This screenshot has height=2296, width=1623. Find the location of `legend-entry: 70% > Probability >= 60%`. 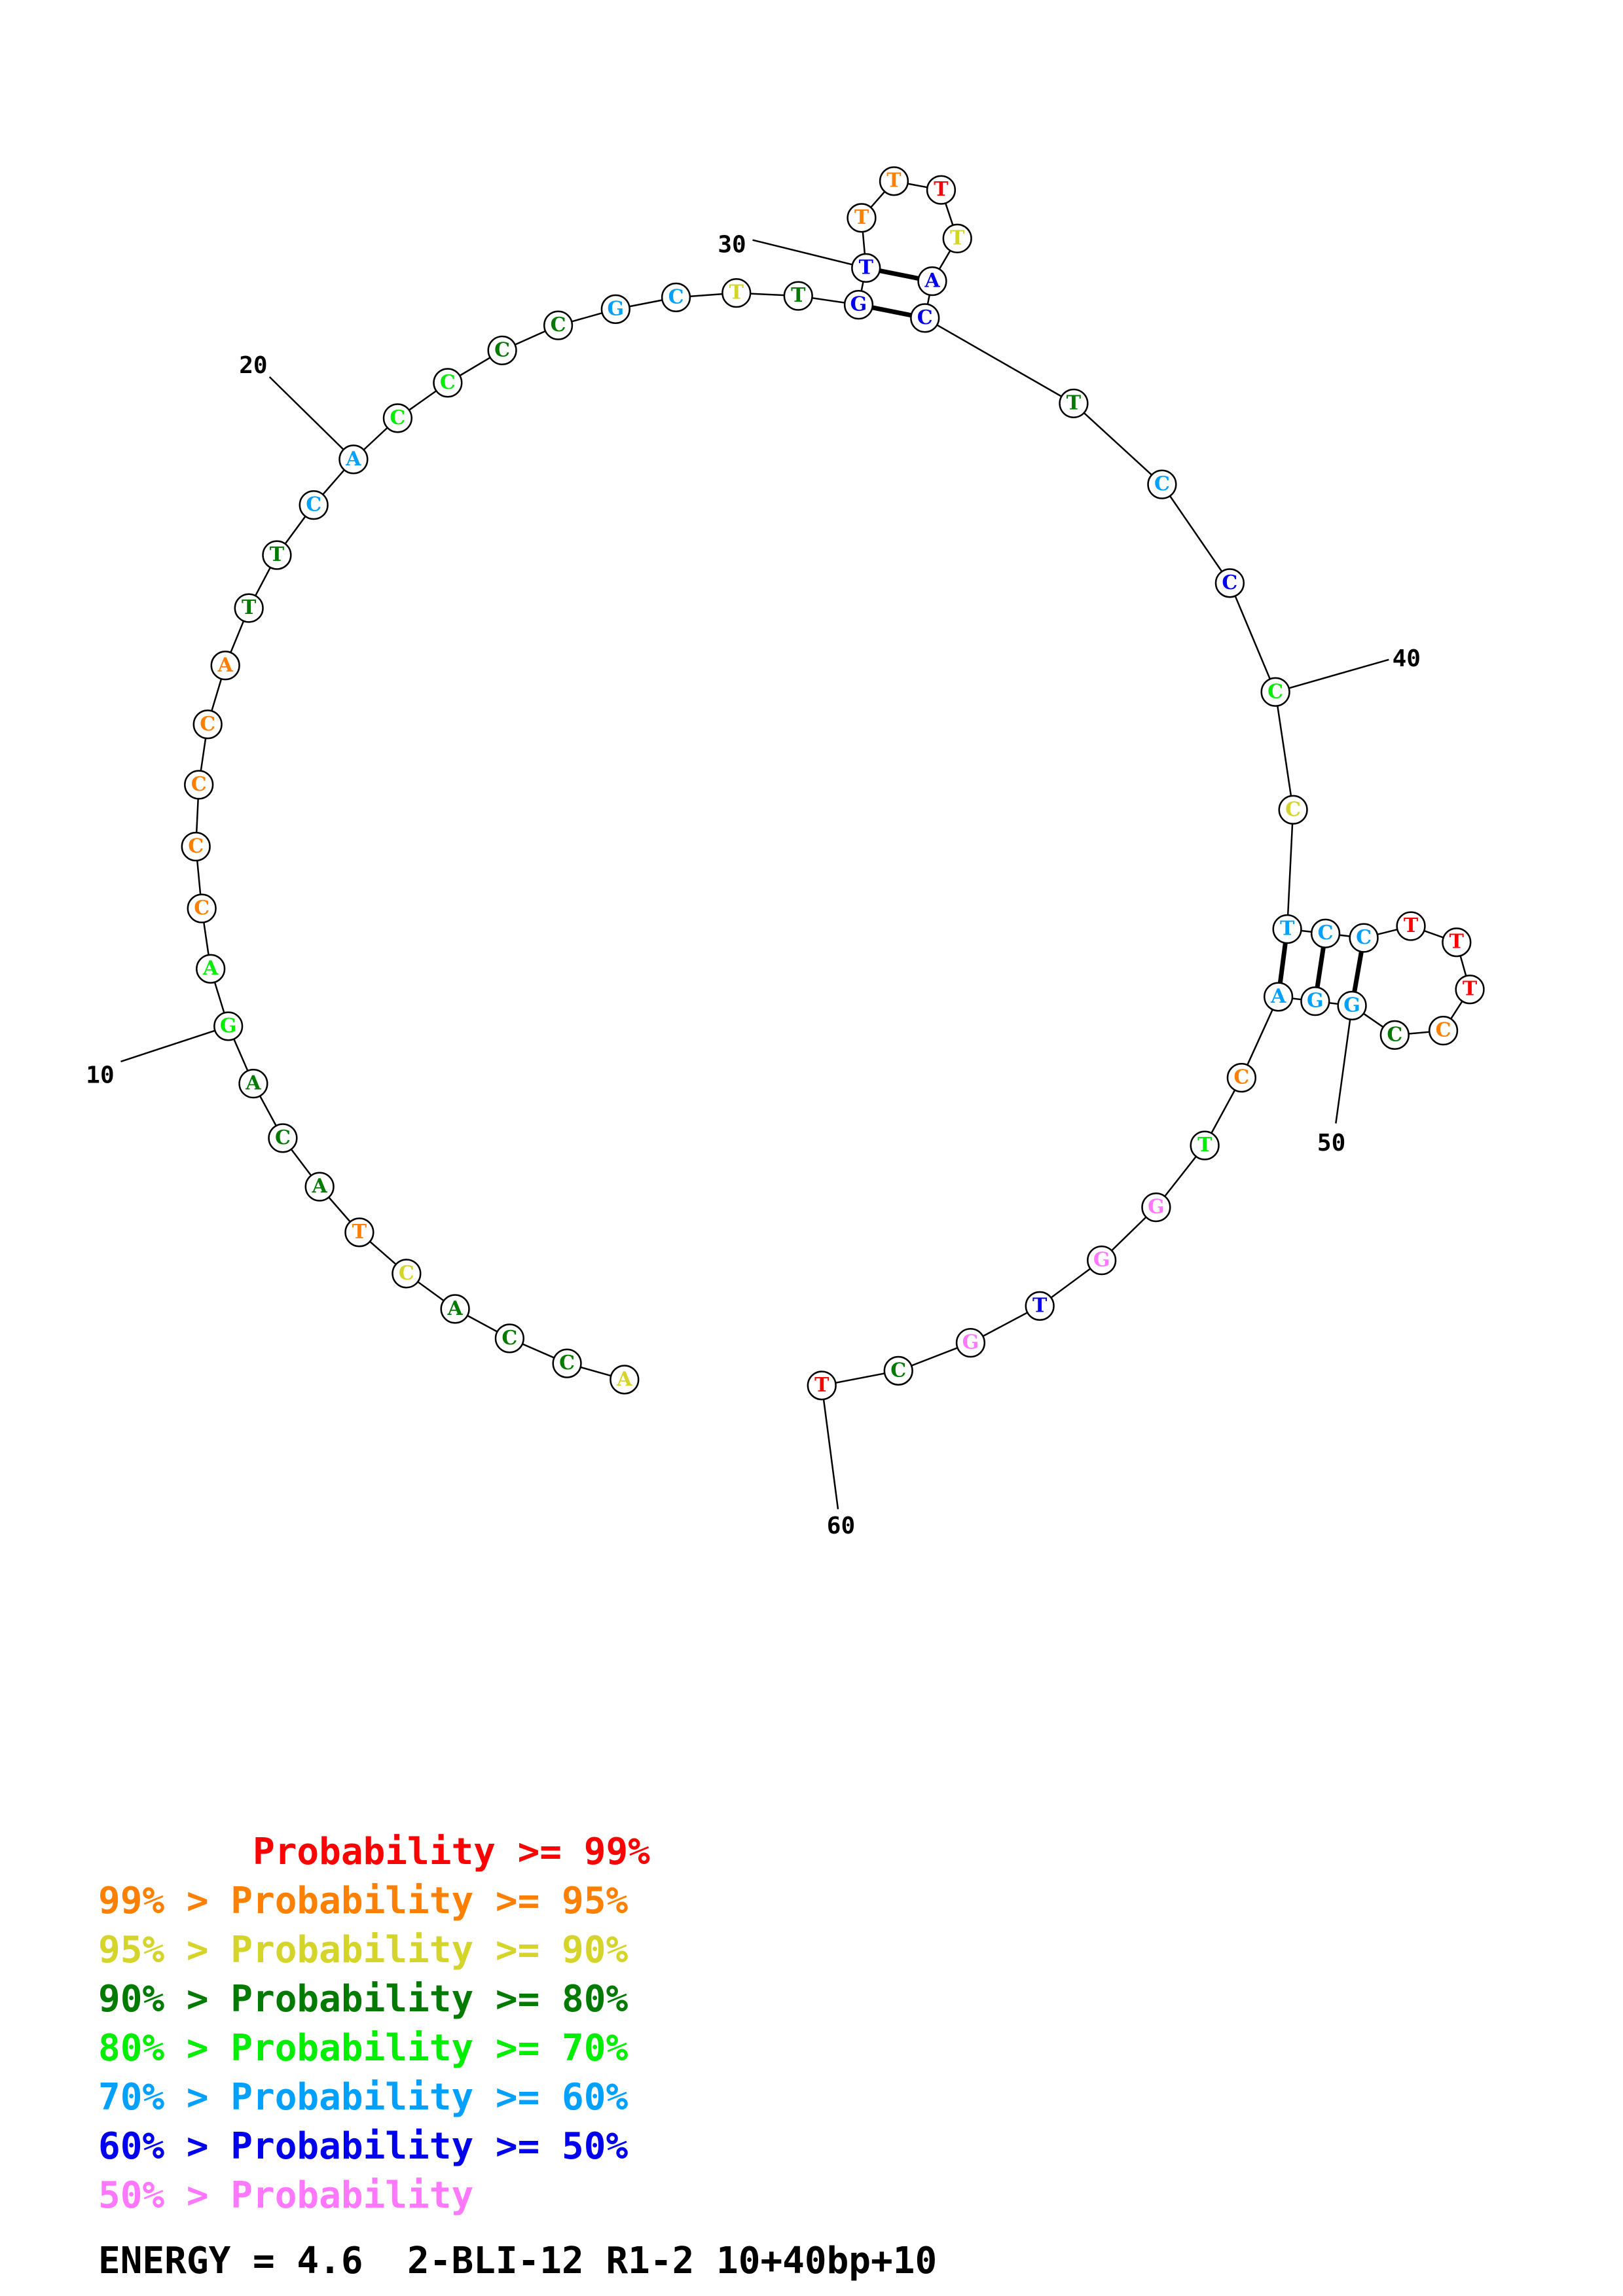

legend-entry: 70% > Probability >= 60% is located at coordinates (363, 2097).